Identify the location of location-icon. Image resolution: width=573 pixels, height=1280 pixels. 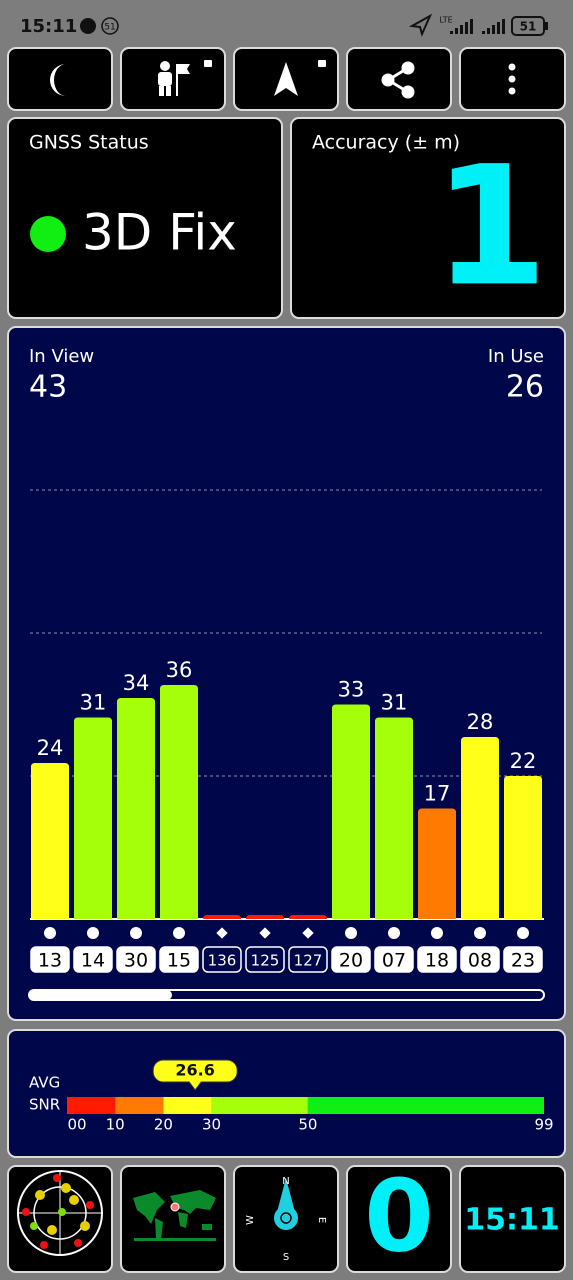
(420, 25).